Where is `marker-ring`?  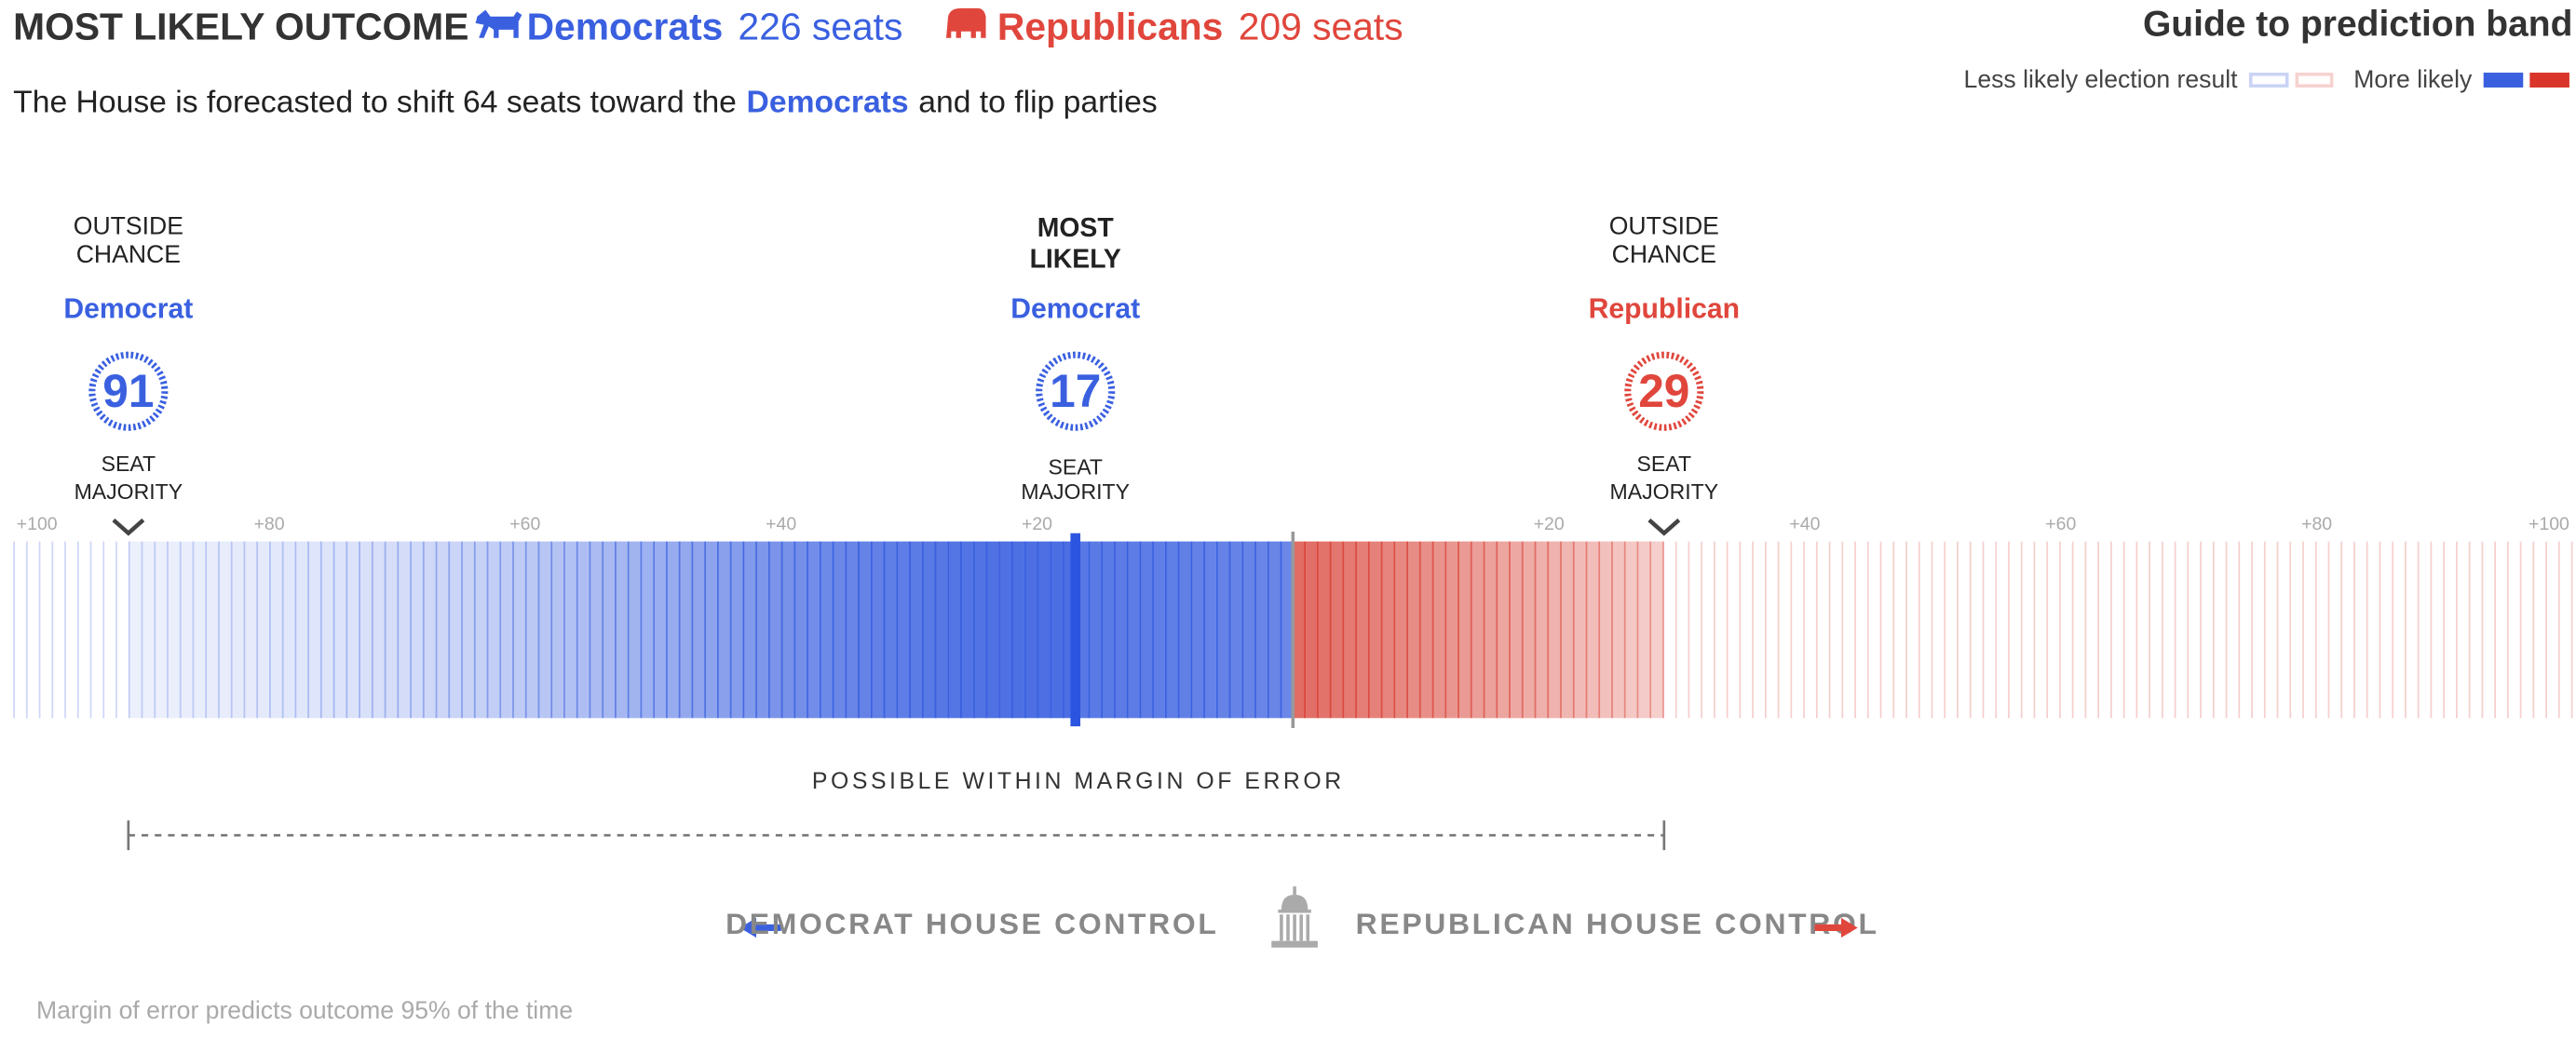
marker-ring is located at coordinates (1076, 391).